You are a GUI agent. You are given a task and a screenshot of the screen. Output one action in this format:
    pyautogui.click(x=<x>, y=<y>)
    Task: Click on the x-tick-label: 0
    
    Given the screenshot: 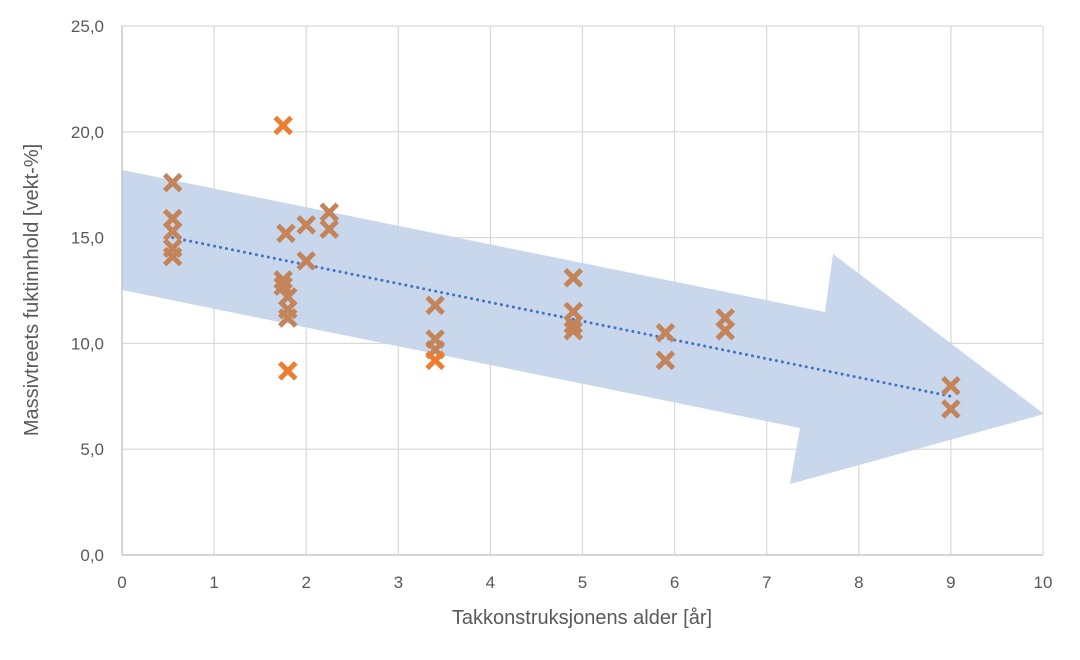 What is the action you would take?
    pyautogui.click(x=121, y=582)
    